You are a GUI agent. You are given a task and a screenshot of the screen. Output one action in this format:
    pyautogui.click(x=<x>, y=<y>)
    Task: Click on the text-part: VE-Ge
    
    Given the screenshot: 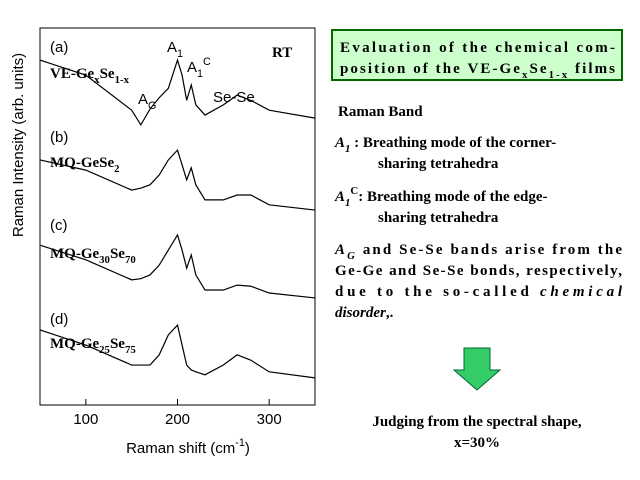 What is the action you would take?
    pyautogui.click(x=72, y=74)
    